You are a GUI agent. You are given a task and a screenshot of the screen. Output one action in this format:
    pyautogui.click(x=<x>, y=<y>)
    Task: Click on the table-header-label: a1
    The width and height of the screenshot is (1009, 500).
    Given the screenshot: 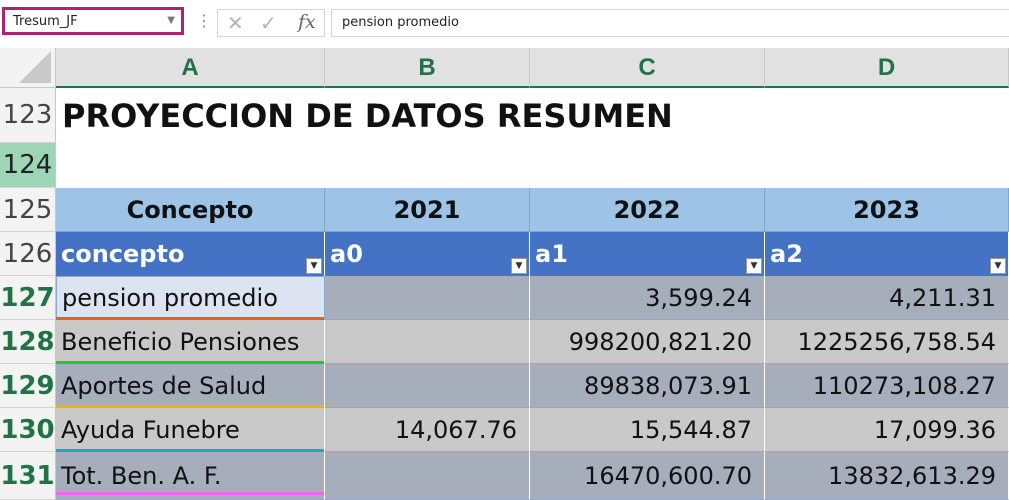 What is the action you would take?
    pyautogui.click(x=551, y=254)
    